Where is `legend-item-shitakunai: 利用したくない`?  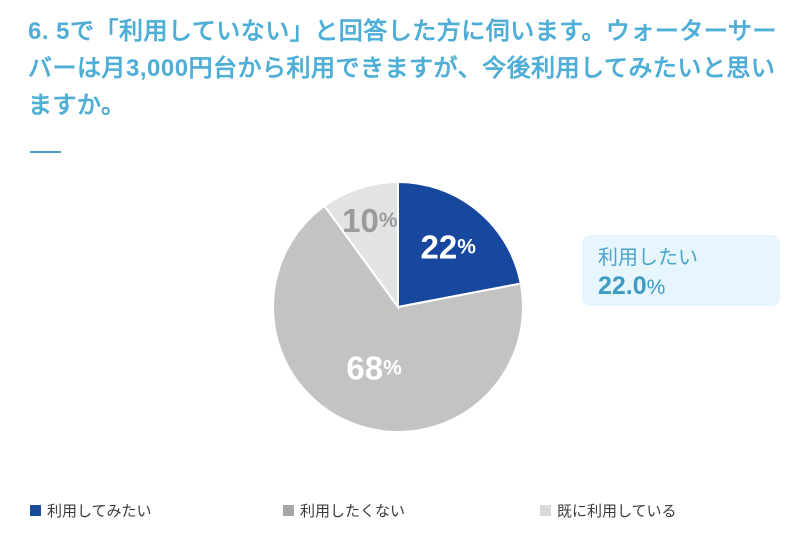 legend-item-shitakunai: 利用したくない is located at coordinates (344, 510).